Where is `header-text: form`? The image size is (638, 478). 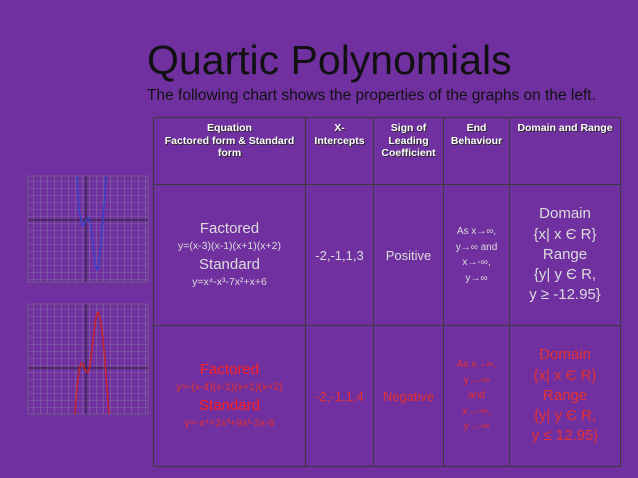
header-text: form is located at coordinates (229, 153).